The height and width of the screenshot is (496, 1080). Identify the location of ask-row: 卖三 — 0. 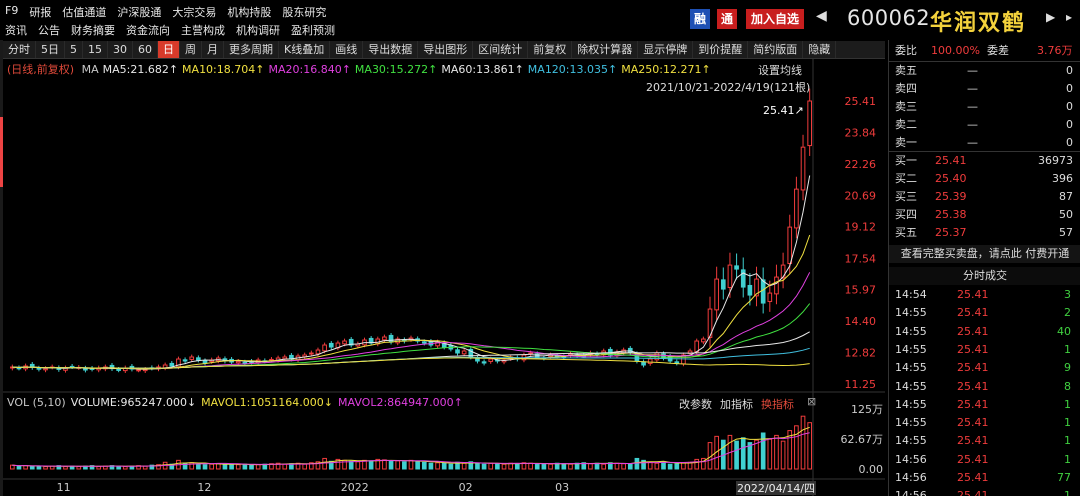
(984, 107).